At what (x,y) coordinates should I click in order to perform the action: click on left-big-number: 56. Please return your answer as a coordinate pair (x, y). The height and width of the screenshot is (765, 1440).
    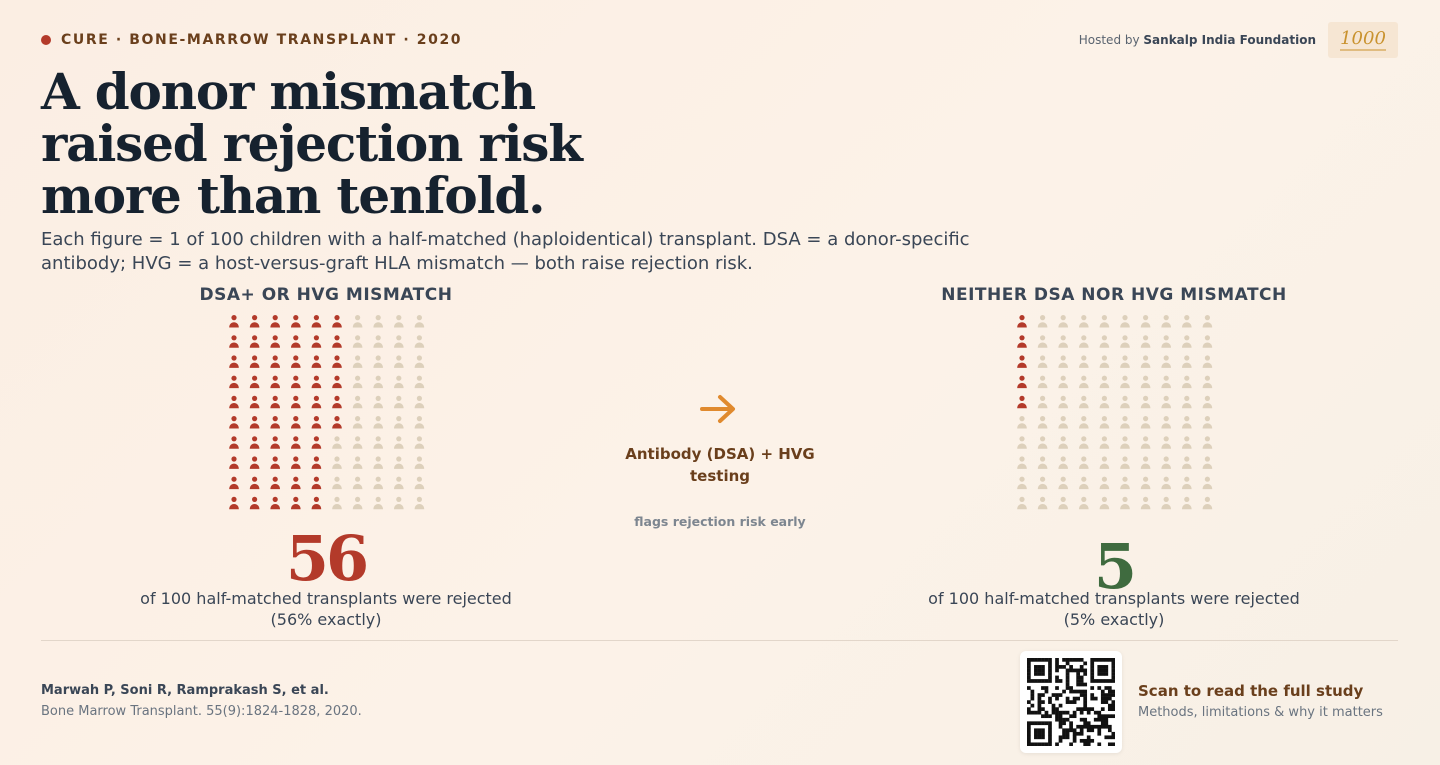
    Looking at the image, I should click on (327, 558).